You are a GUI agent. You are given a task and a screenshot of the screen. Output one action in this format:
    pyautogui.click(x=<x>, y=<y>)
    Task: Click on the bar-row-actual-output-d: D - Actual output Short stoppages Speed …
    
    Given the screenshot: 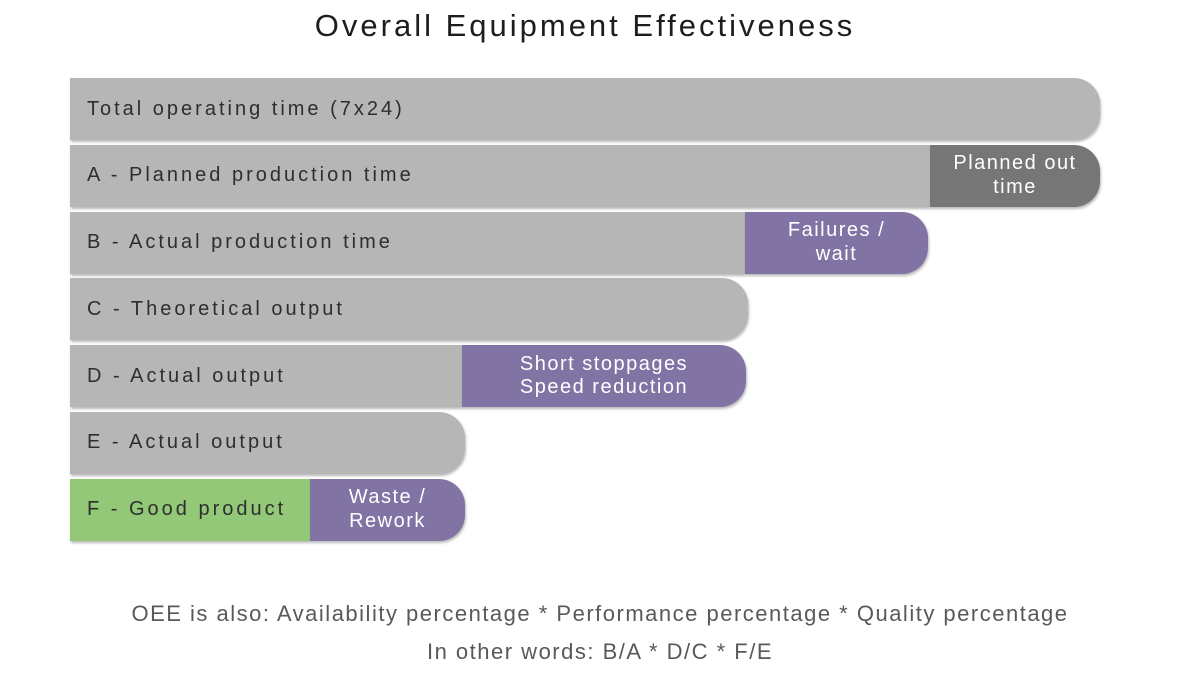 What is the action you would take?
    pyautogui.click(x=585, y=376)
    